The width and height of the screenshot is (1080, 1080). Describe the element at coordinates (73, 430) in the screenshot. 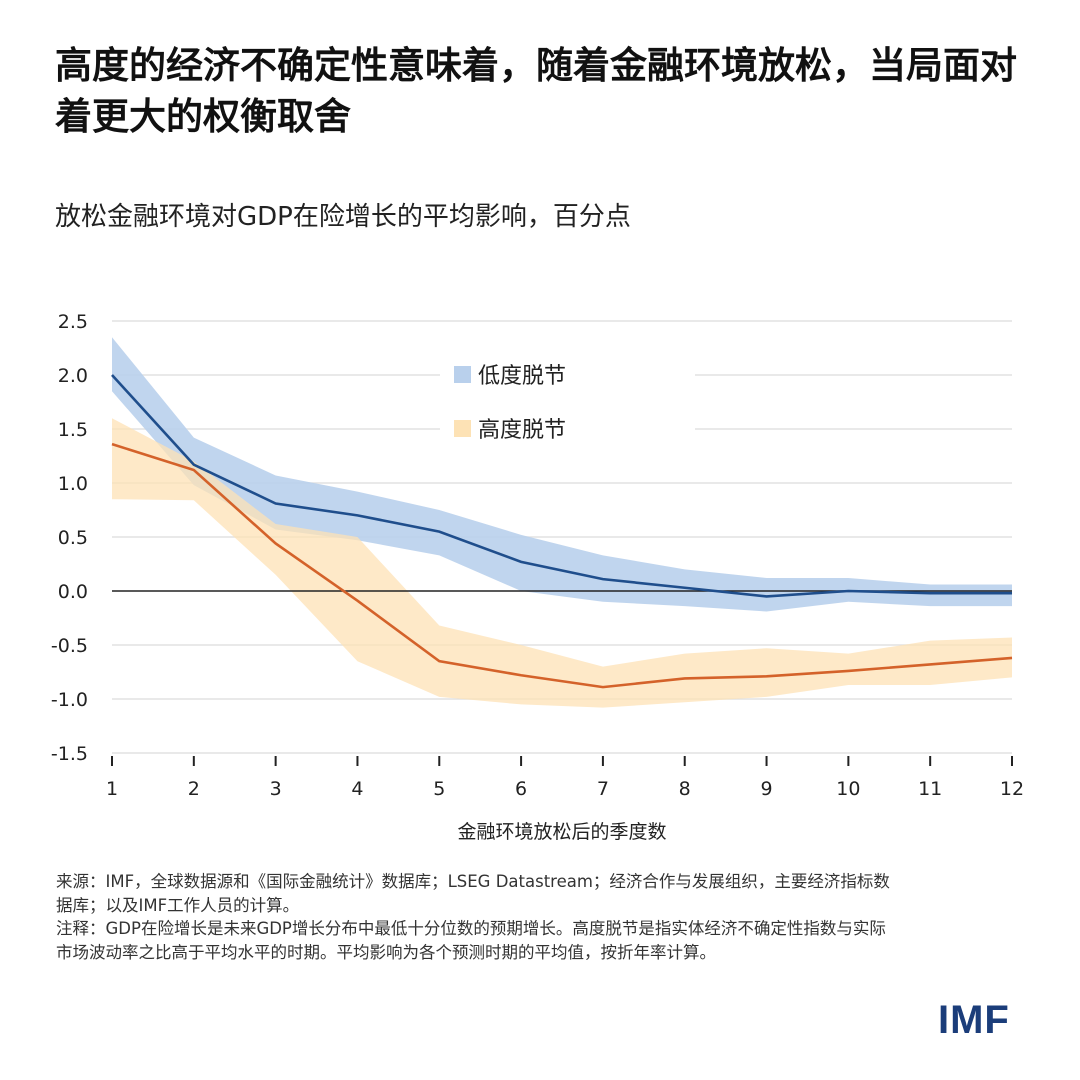

I see `y-tick-label: 1.5` at that location.